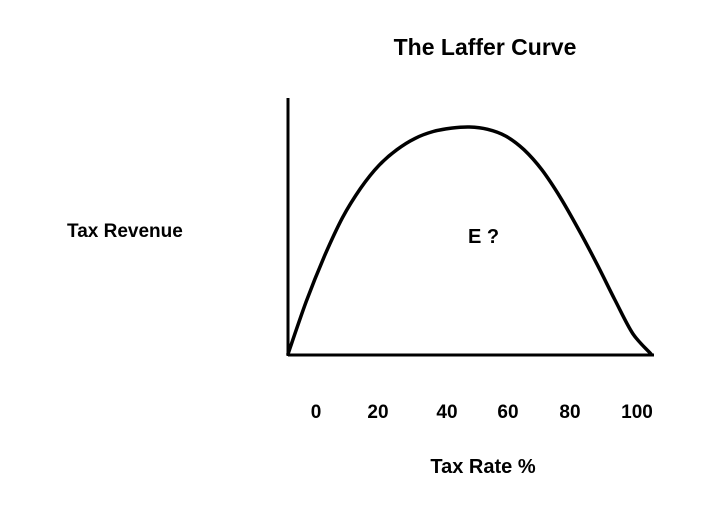 The height and width of the screenshot is (509, 709). I want to click on x-tick-label: 60, so click(507, 412).